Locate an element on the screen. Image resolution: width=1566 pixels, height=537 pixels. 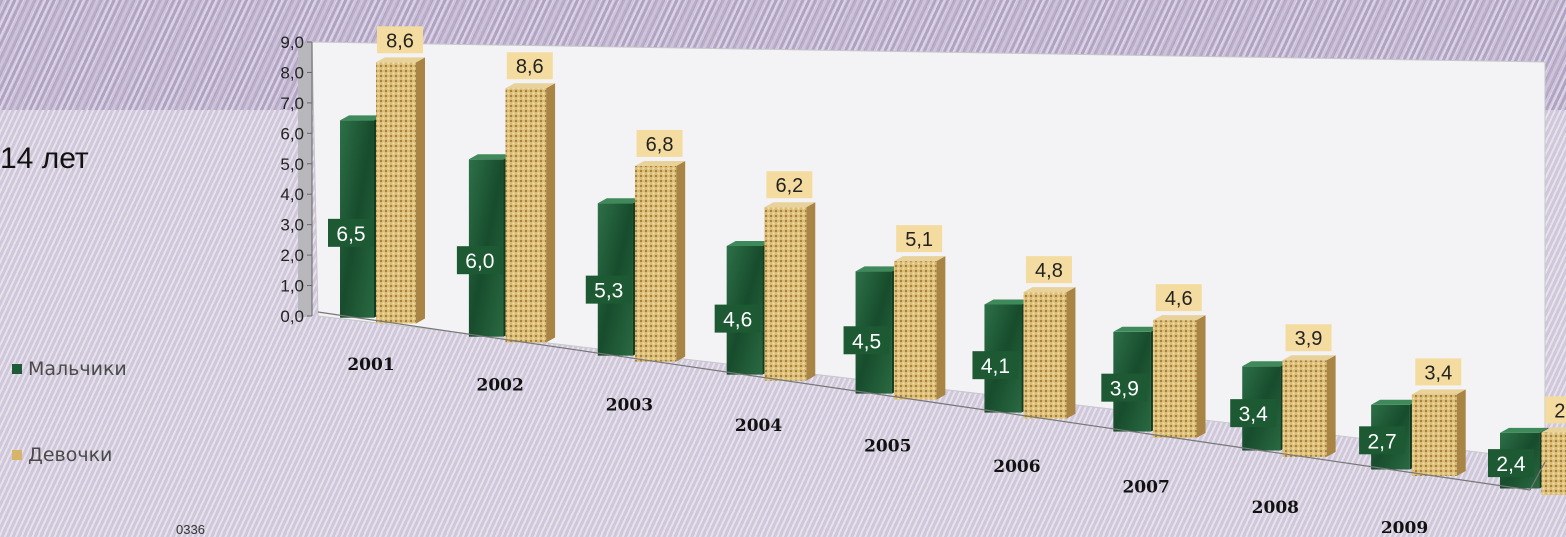
bar-girls-2002-side is located at coordinates (551, 213).